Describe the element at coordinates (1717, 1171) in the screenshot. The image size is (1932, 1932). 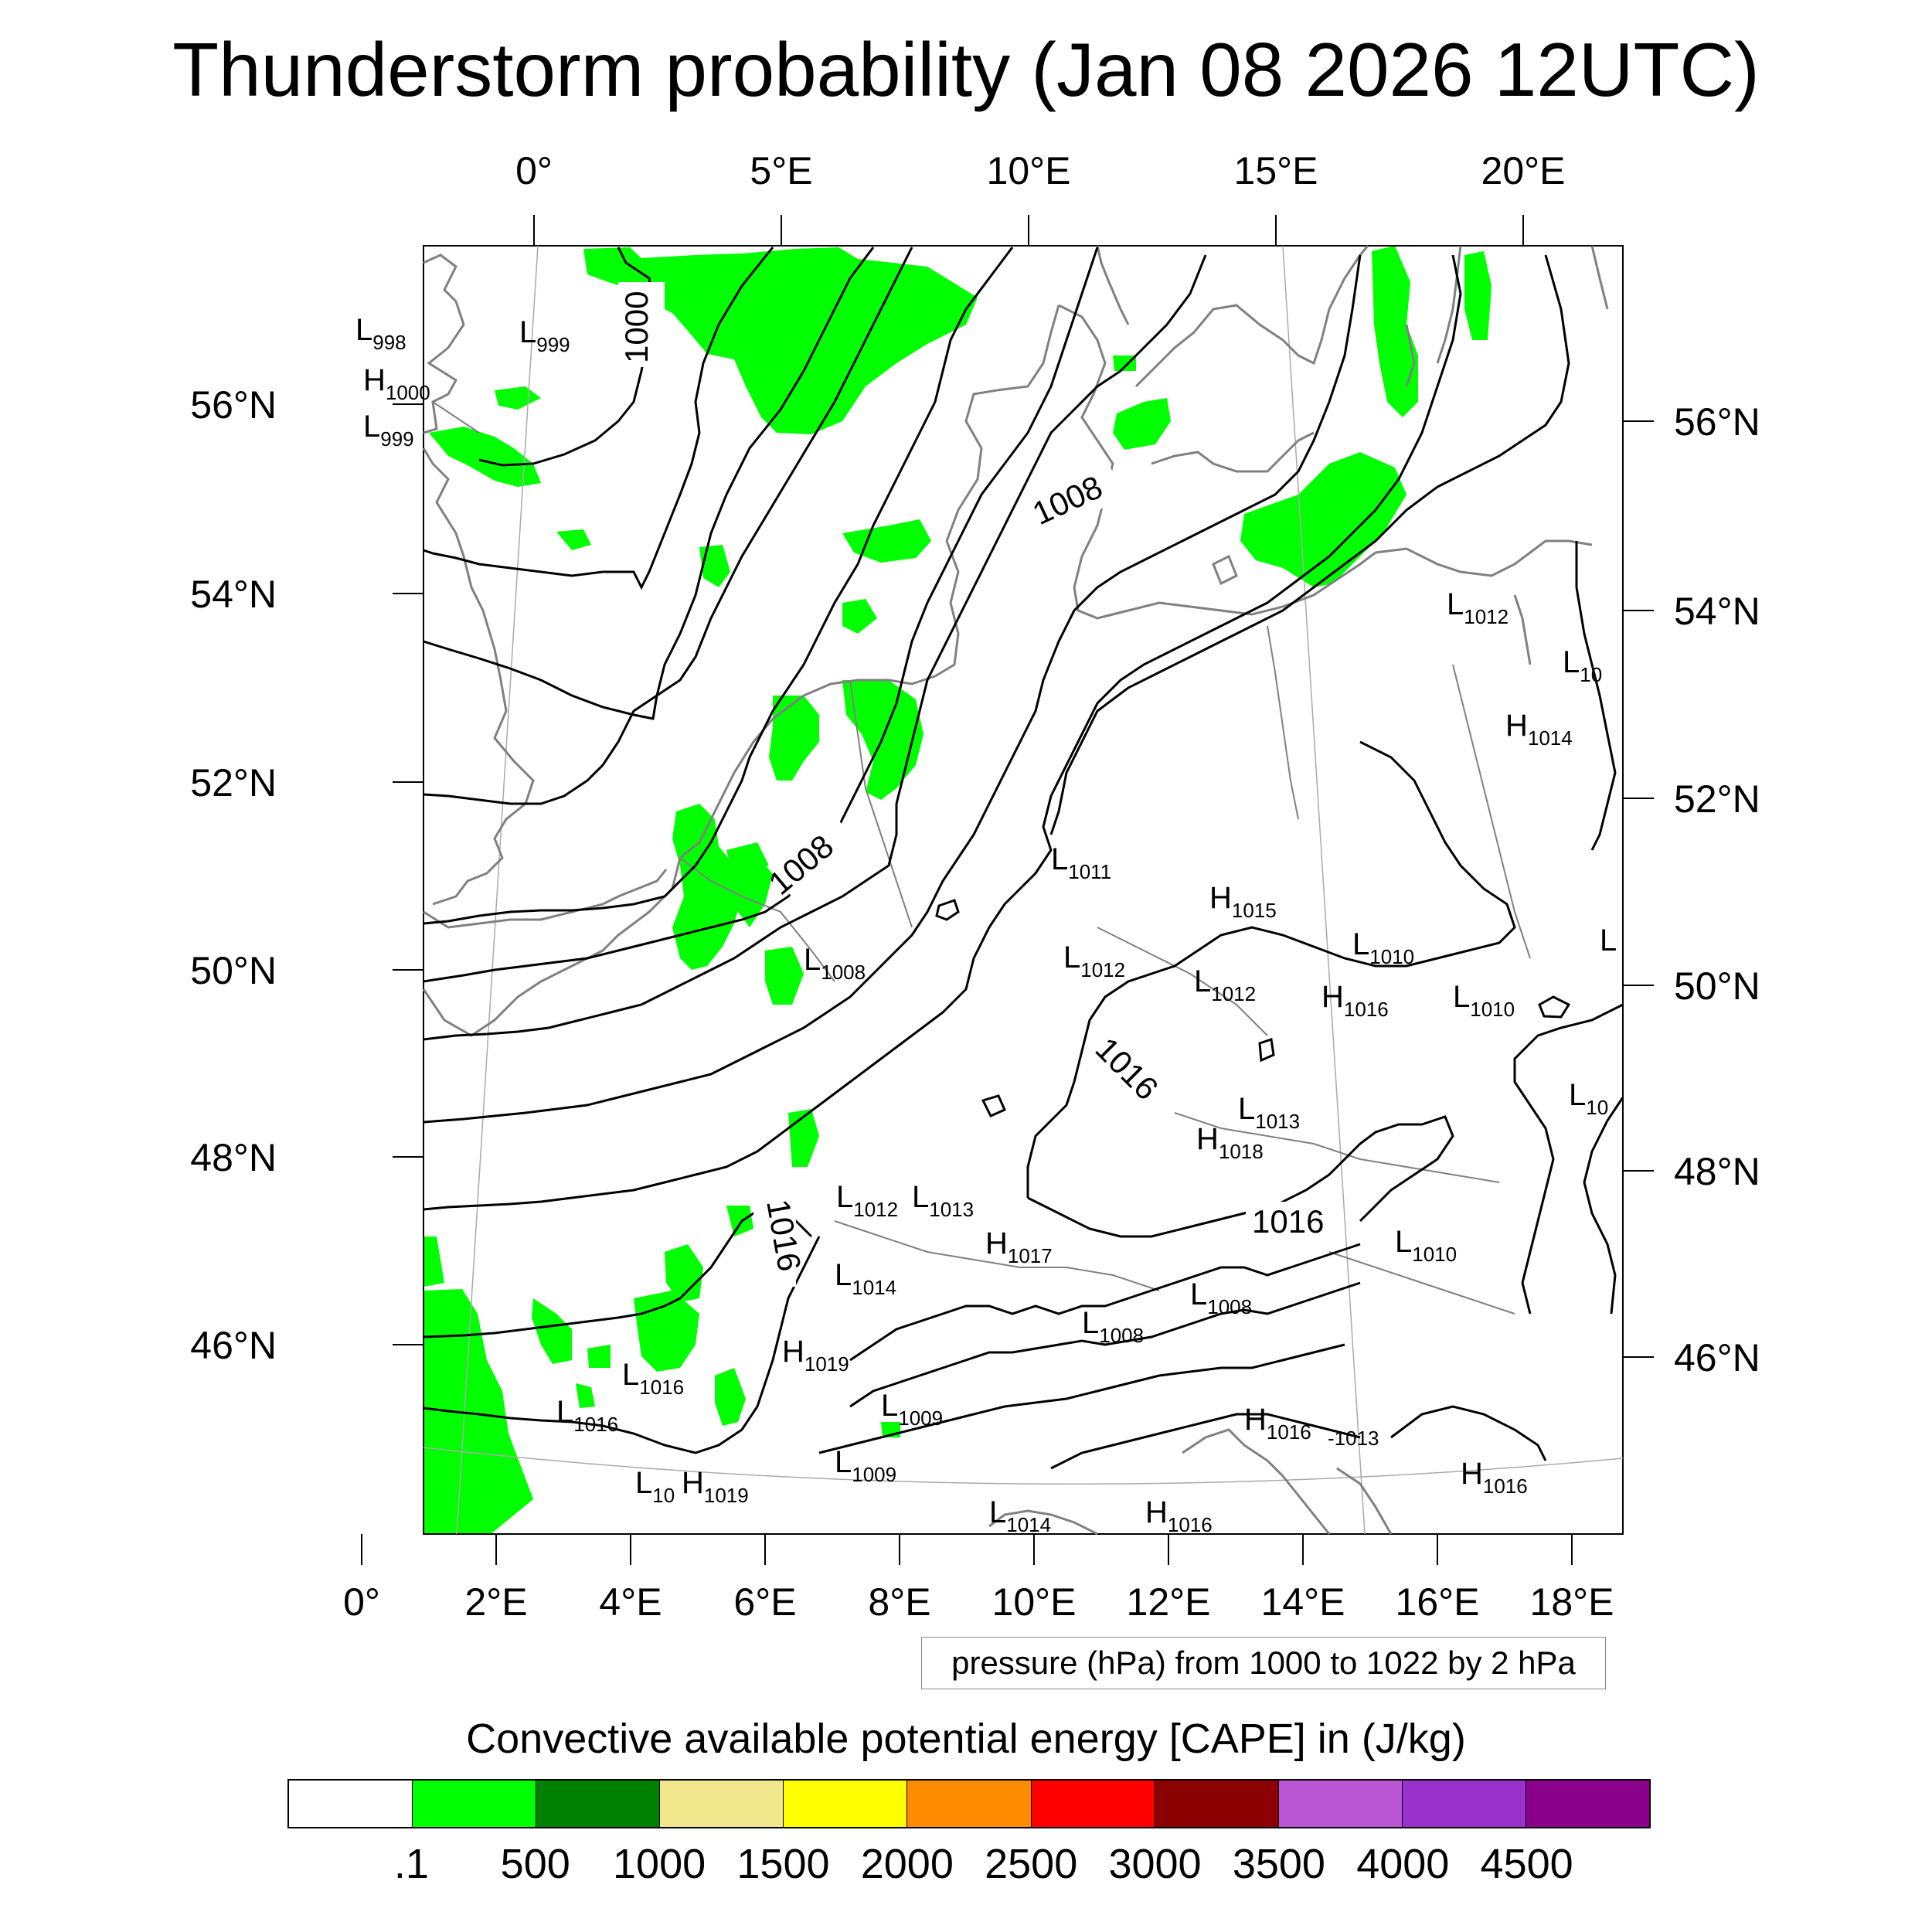
I see `right-lat-label: 48°N` at that location.